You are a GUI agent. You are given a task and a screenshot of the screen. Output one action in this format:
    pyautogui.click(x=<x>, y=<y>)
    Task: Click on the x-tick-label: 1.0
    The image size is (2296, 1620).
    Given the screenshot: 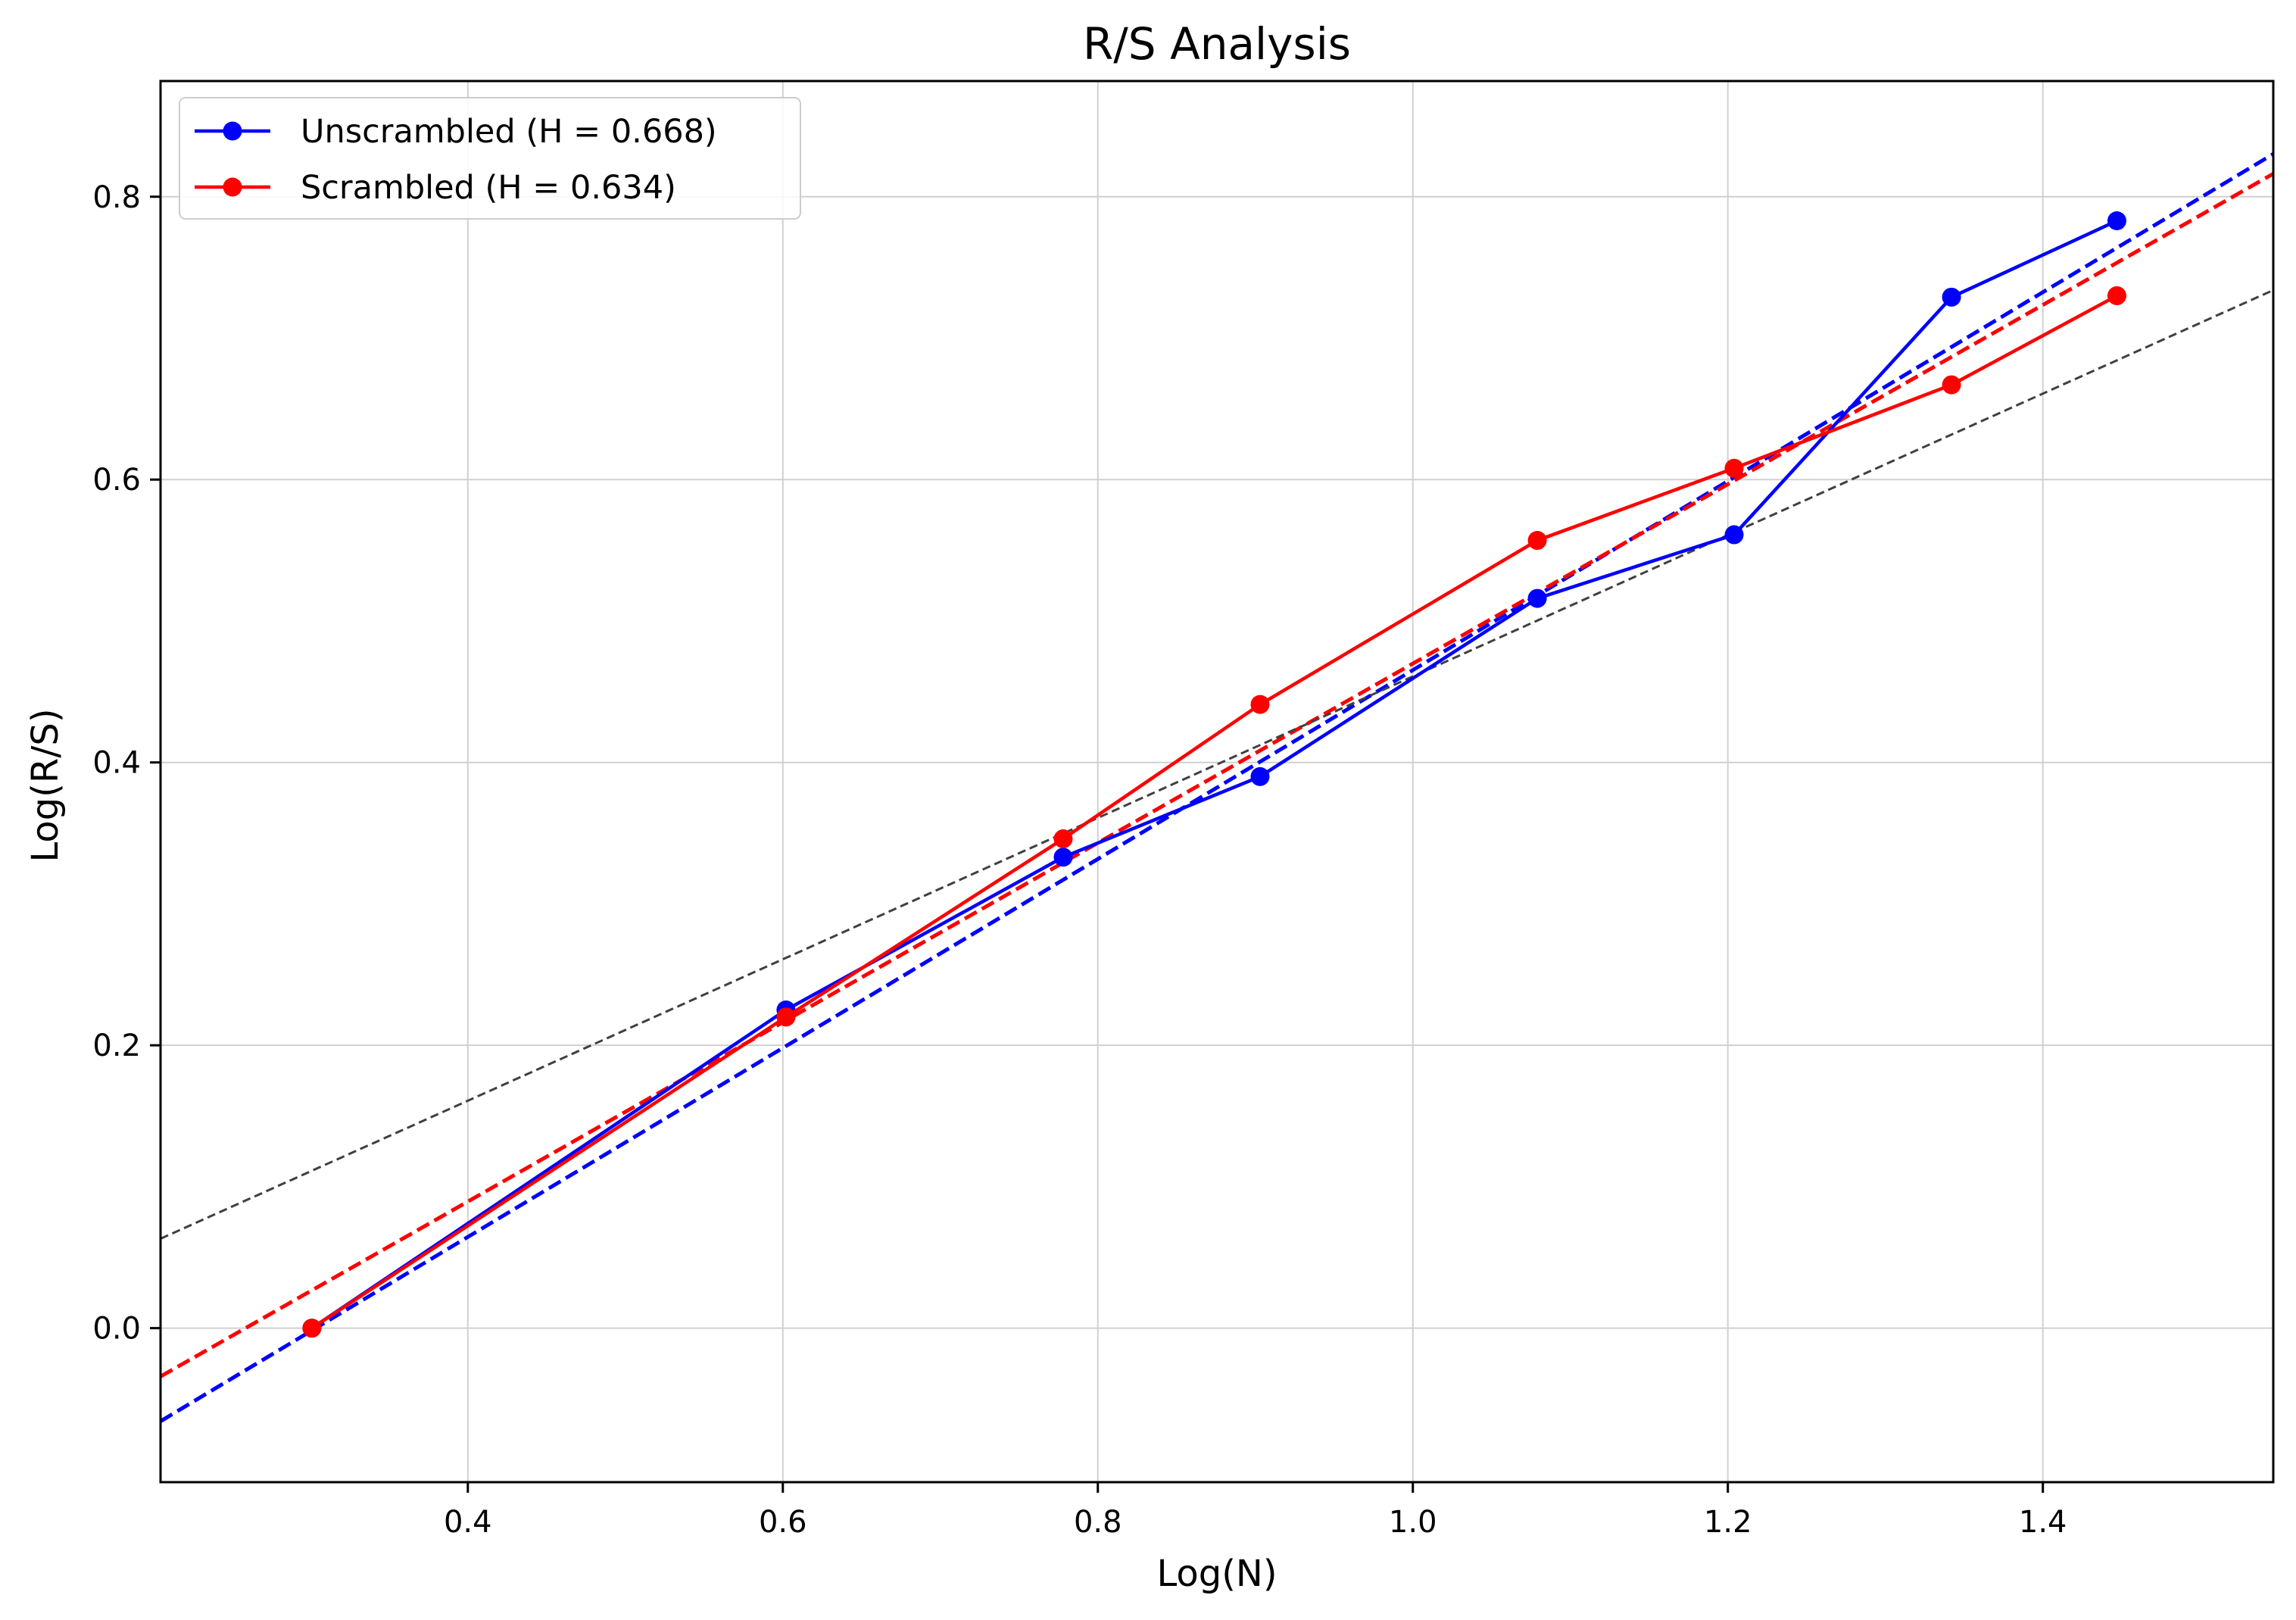 What is the action you would take?
    pyautogui.click(x=1413, y=1522)
    